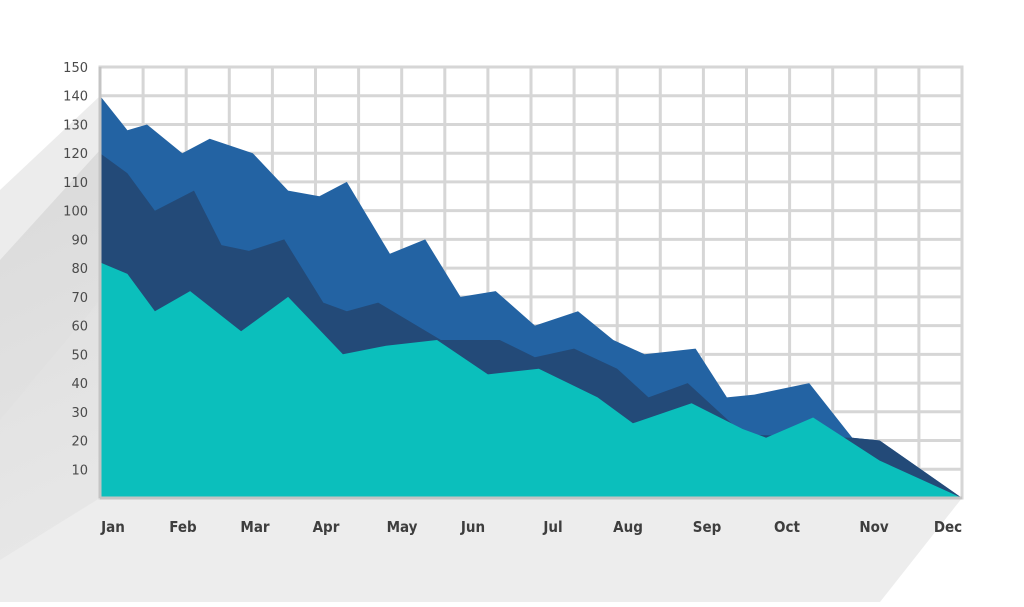 This screenshot has height=607, width=1024. I want to click on y-tick-label: 90, so click(79, 240).